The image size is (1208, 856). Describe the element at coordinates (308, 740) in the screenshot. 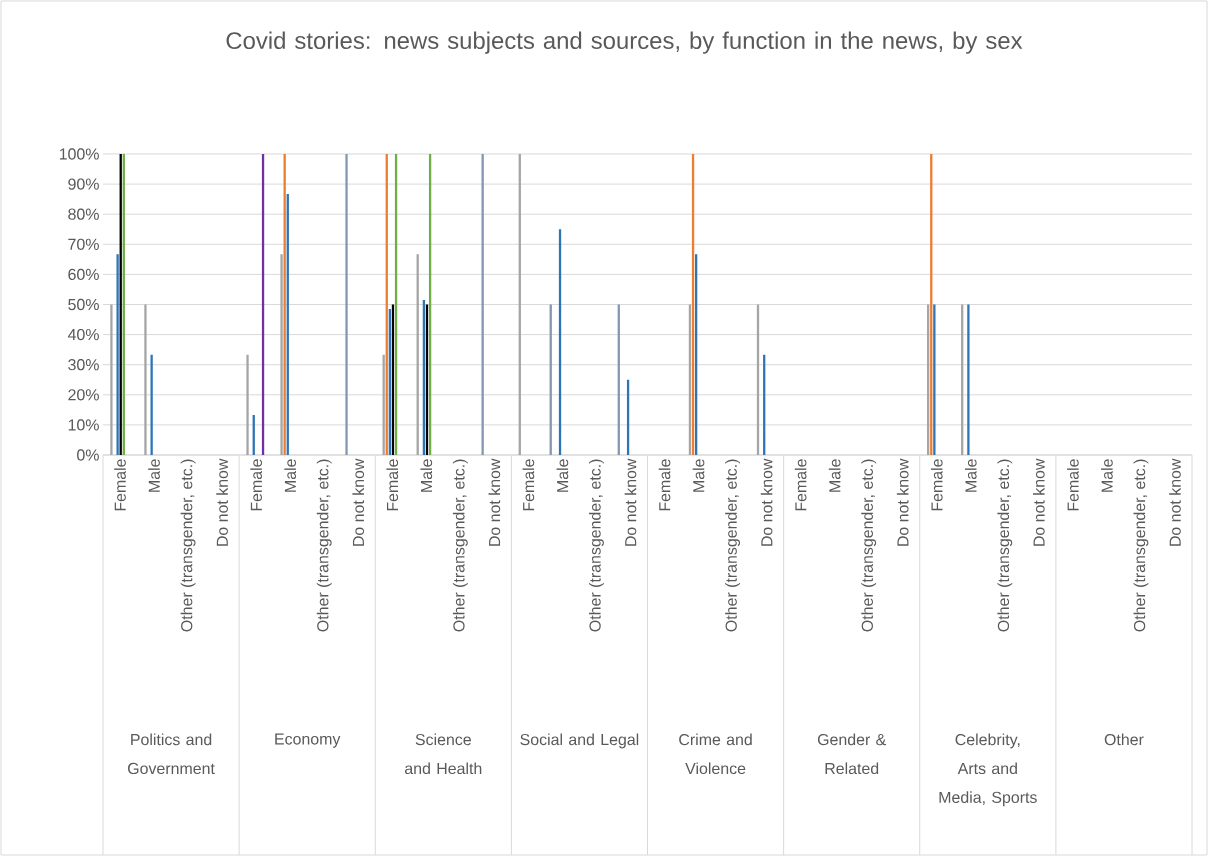

I see `text: Economy` at that location.